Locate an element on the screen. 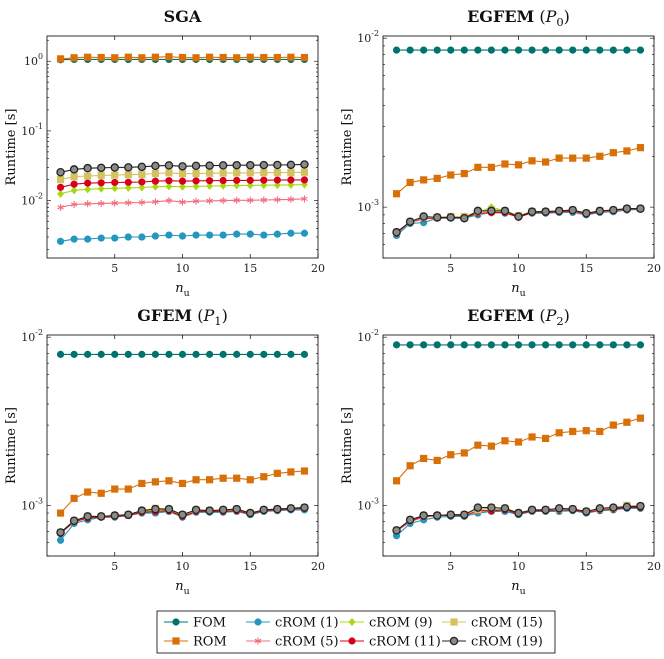  legend-item: cROM (11) is located at coordinates (390, 642).